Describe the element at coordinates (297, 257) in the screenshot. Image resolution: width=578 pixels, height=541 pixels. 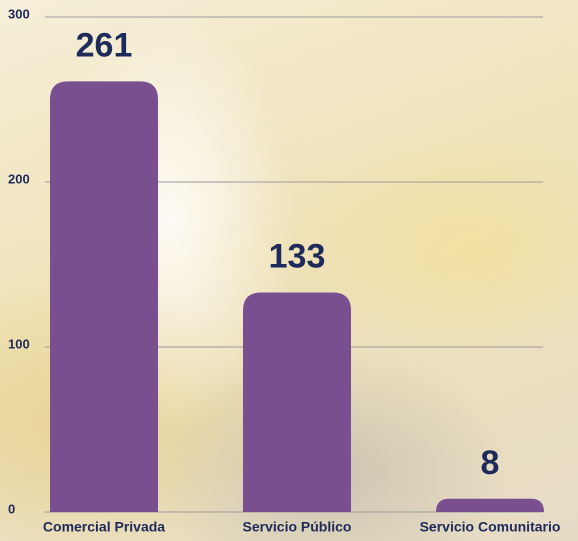
I see `value-label: 133` at that location.